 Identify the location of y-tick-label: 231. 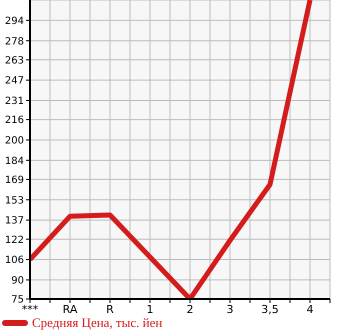
(14, 102).